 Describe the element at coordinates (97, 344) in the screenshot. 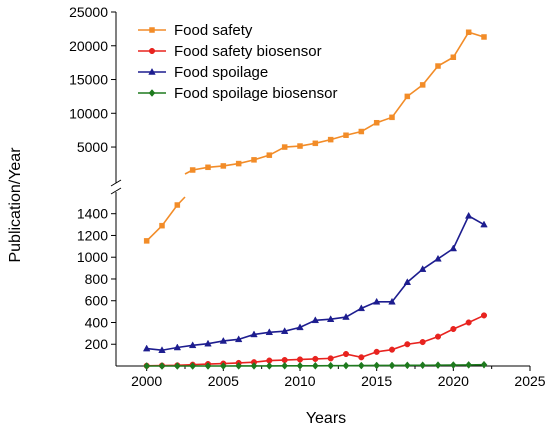

I see `y-tick-label: 200` at that location.